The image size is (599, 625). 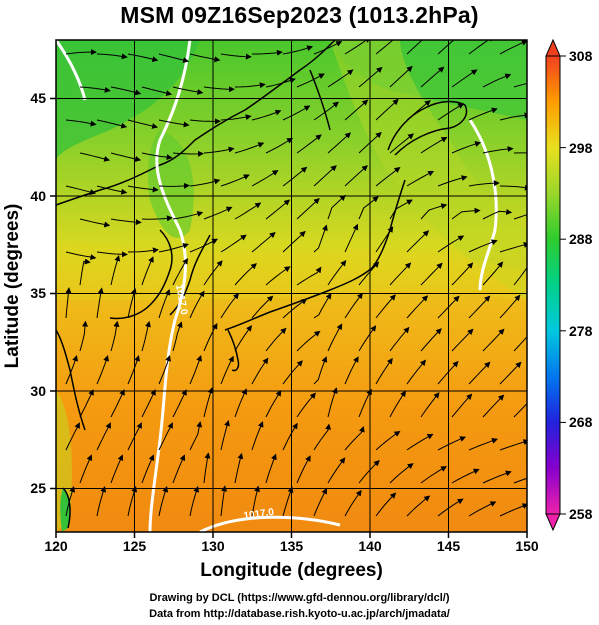 I want to click on x-tick-label: 130, so click(x=213, y=546).